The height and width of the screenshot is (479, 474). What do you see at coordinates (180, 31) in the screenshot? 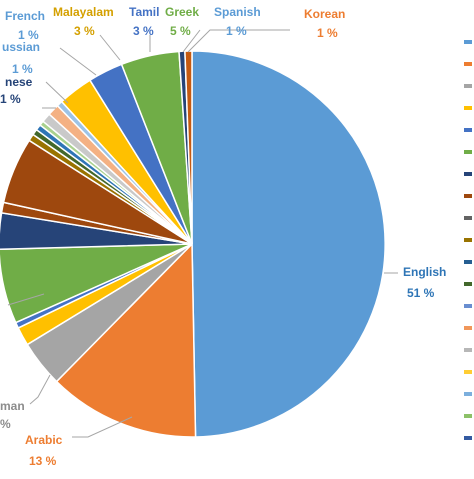
I see `label-greek-value: 5 %` at bounding box center [180, 31].